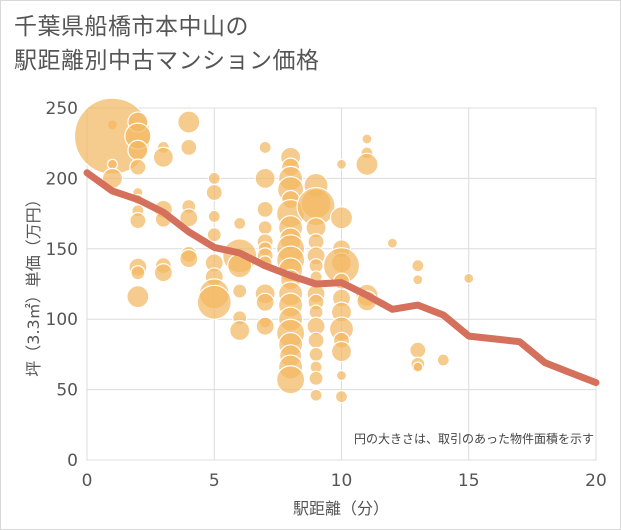 Image resolution: width=621 pixels, height=530 pixels. I want to click on chart-title: 千葉県船橋市本中山の 駅距離別中古マンション価格, so click(167, 44).